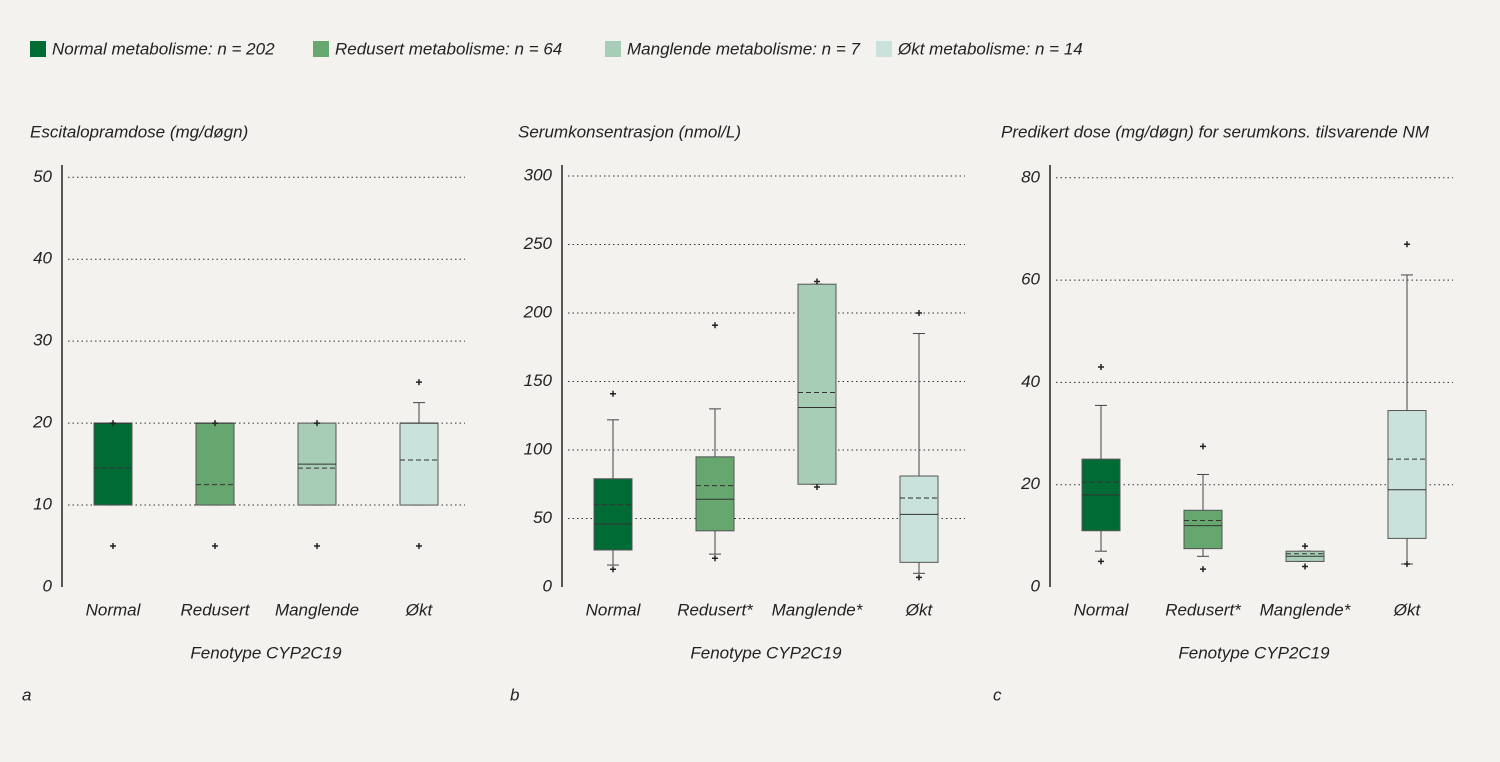 Image resolution: width=1500 pixels, height=762 pixels. Describe the element at coordinates (538, 243) in the screenshot. I see `y-tick-label: 250` at that location.